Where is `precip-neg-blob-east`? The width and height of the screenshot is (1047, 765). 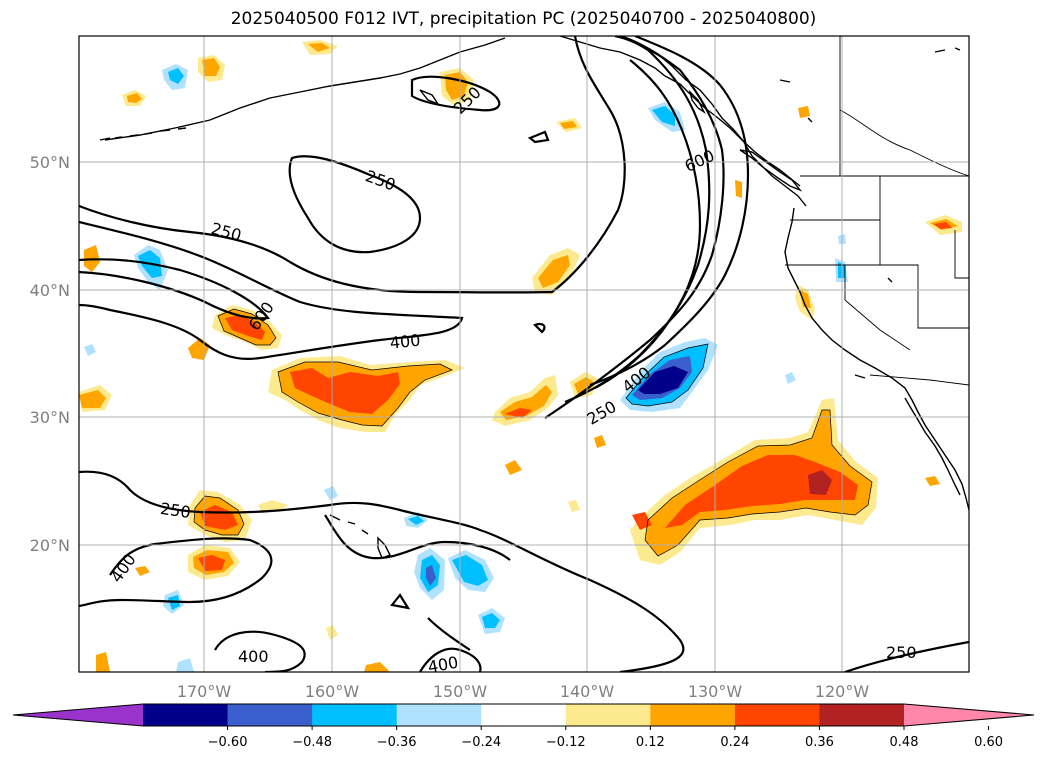
precip-neg-blob-east is located at coordinates (663, 380).